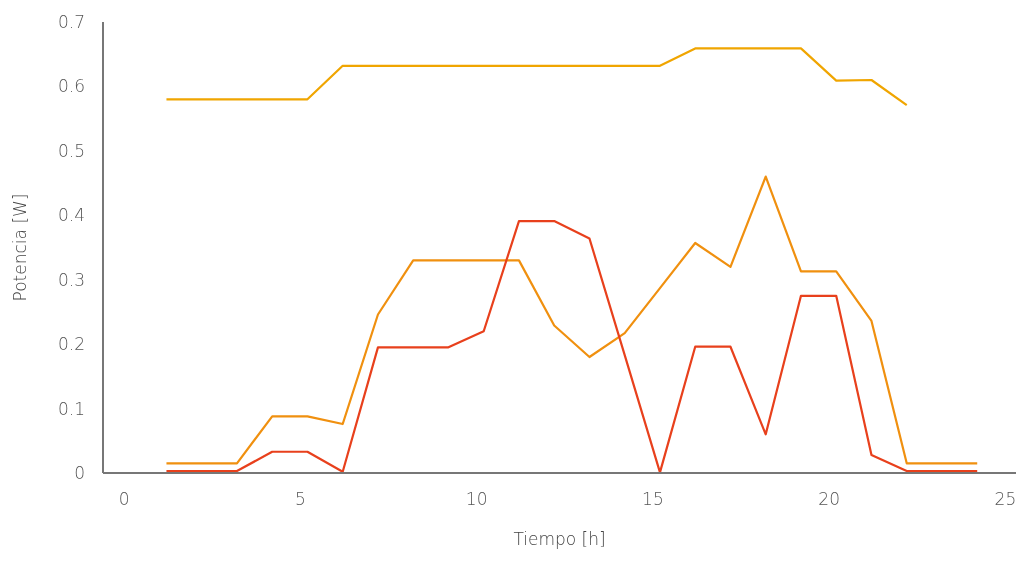 Image resolution: width=1026 pixels, height=561 pixels. I want to click on x-tick-label: 25, so click(1005, 499).